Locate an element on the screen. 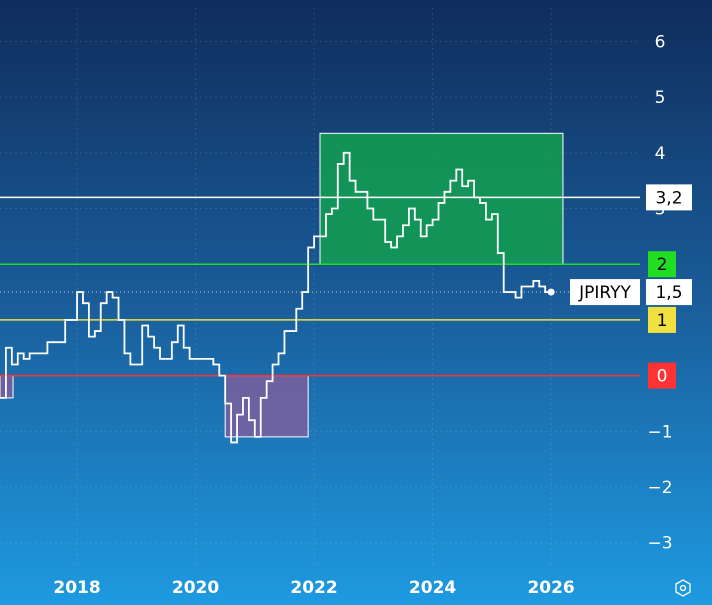  y-tick-label: −3 is located at coordinates (659, 544).